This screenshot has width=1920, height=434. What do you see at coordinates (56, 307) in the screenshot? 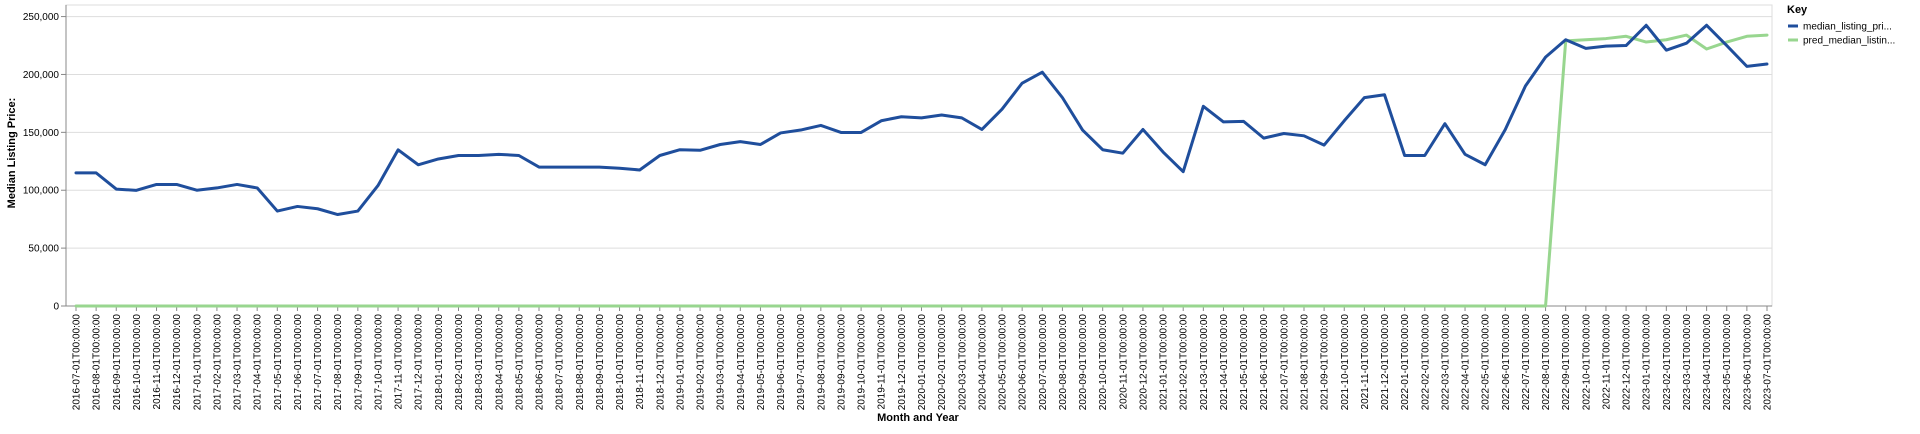
I see `y-tick-label: 0` at bounding box center [56, 307].